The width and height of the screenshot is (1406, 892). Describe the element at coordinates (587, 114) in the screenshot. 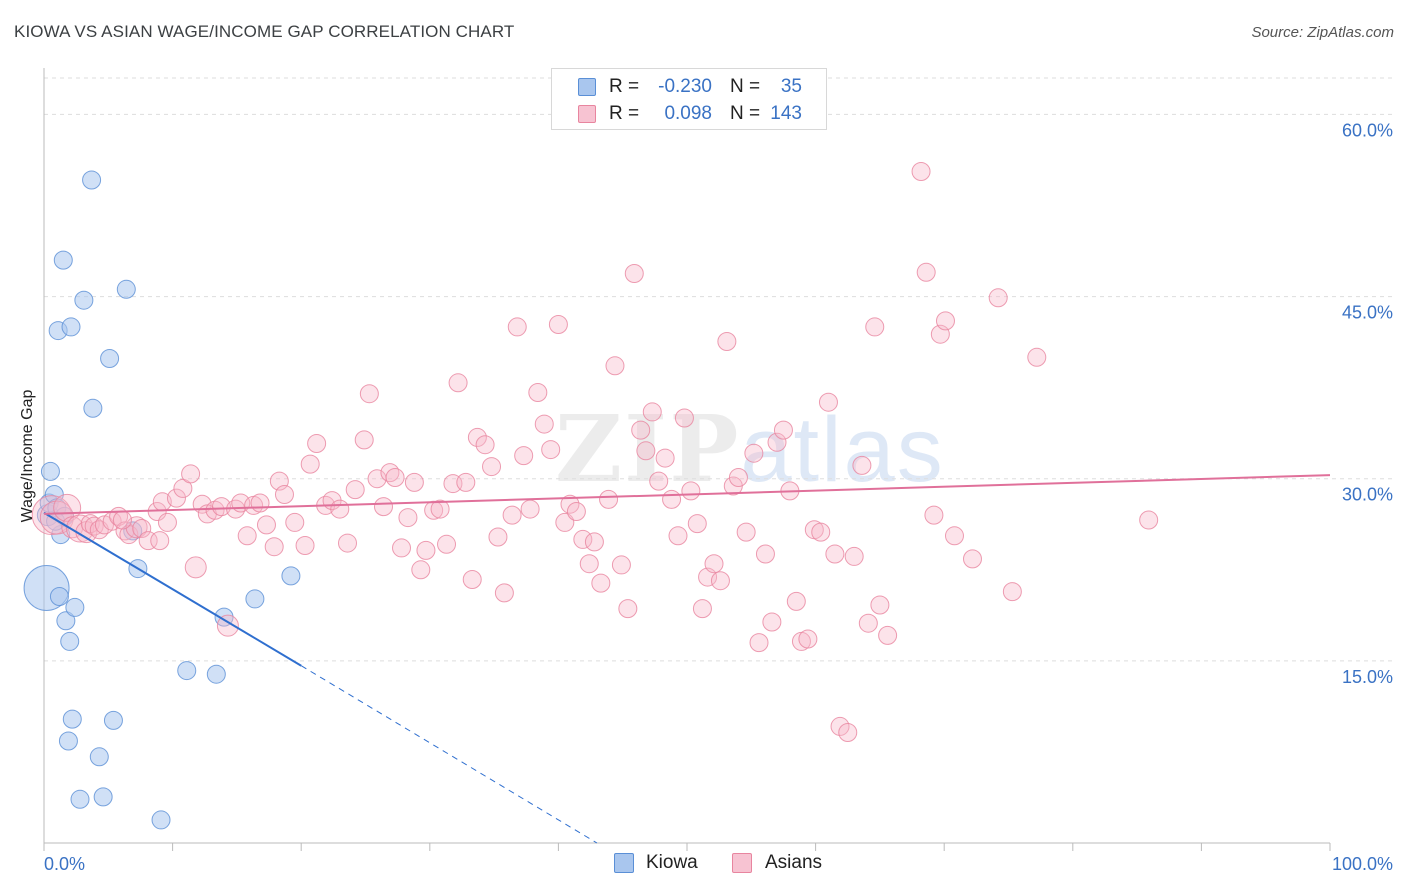

I see `asians-swatch` at that location.